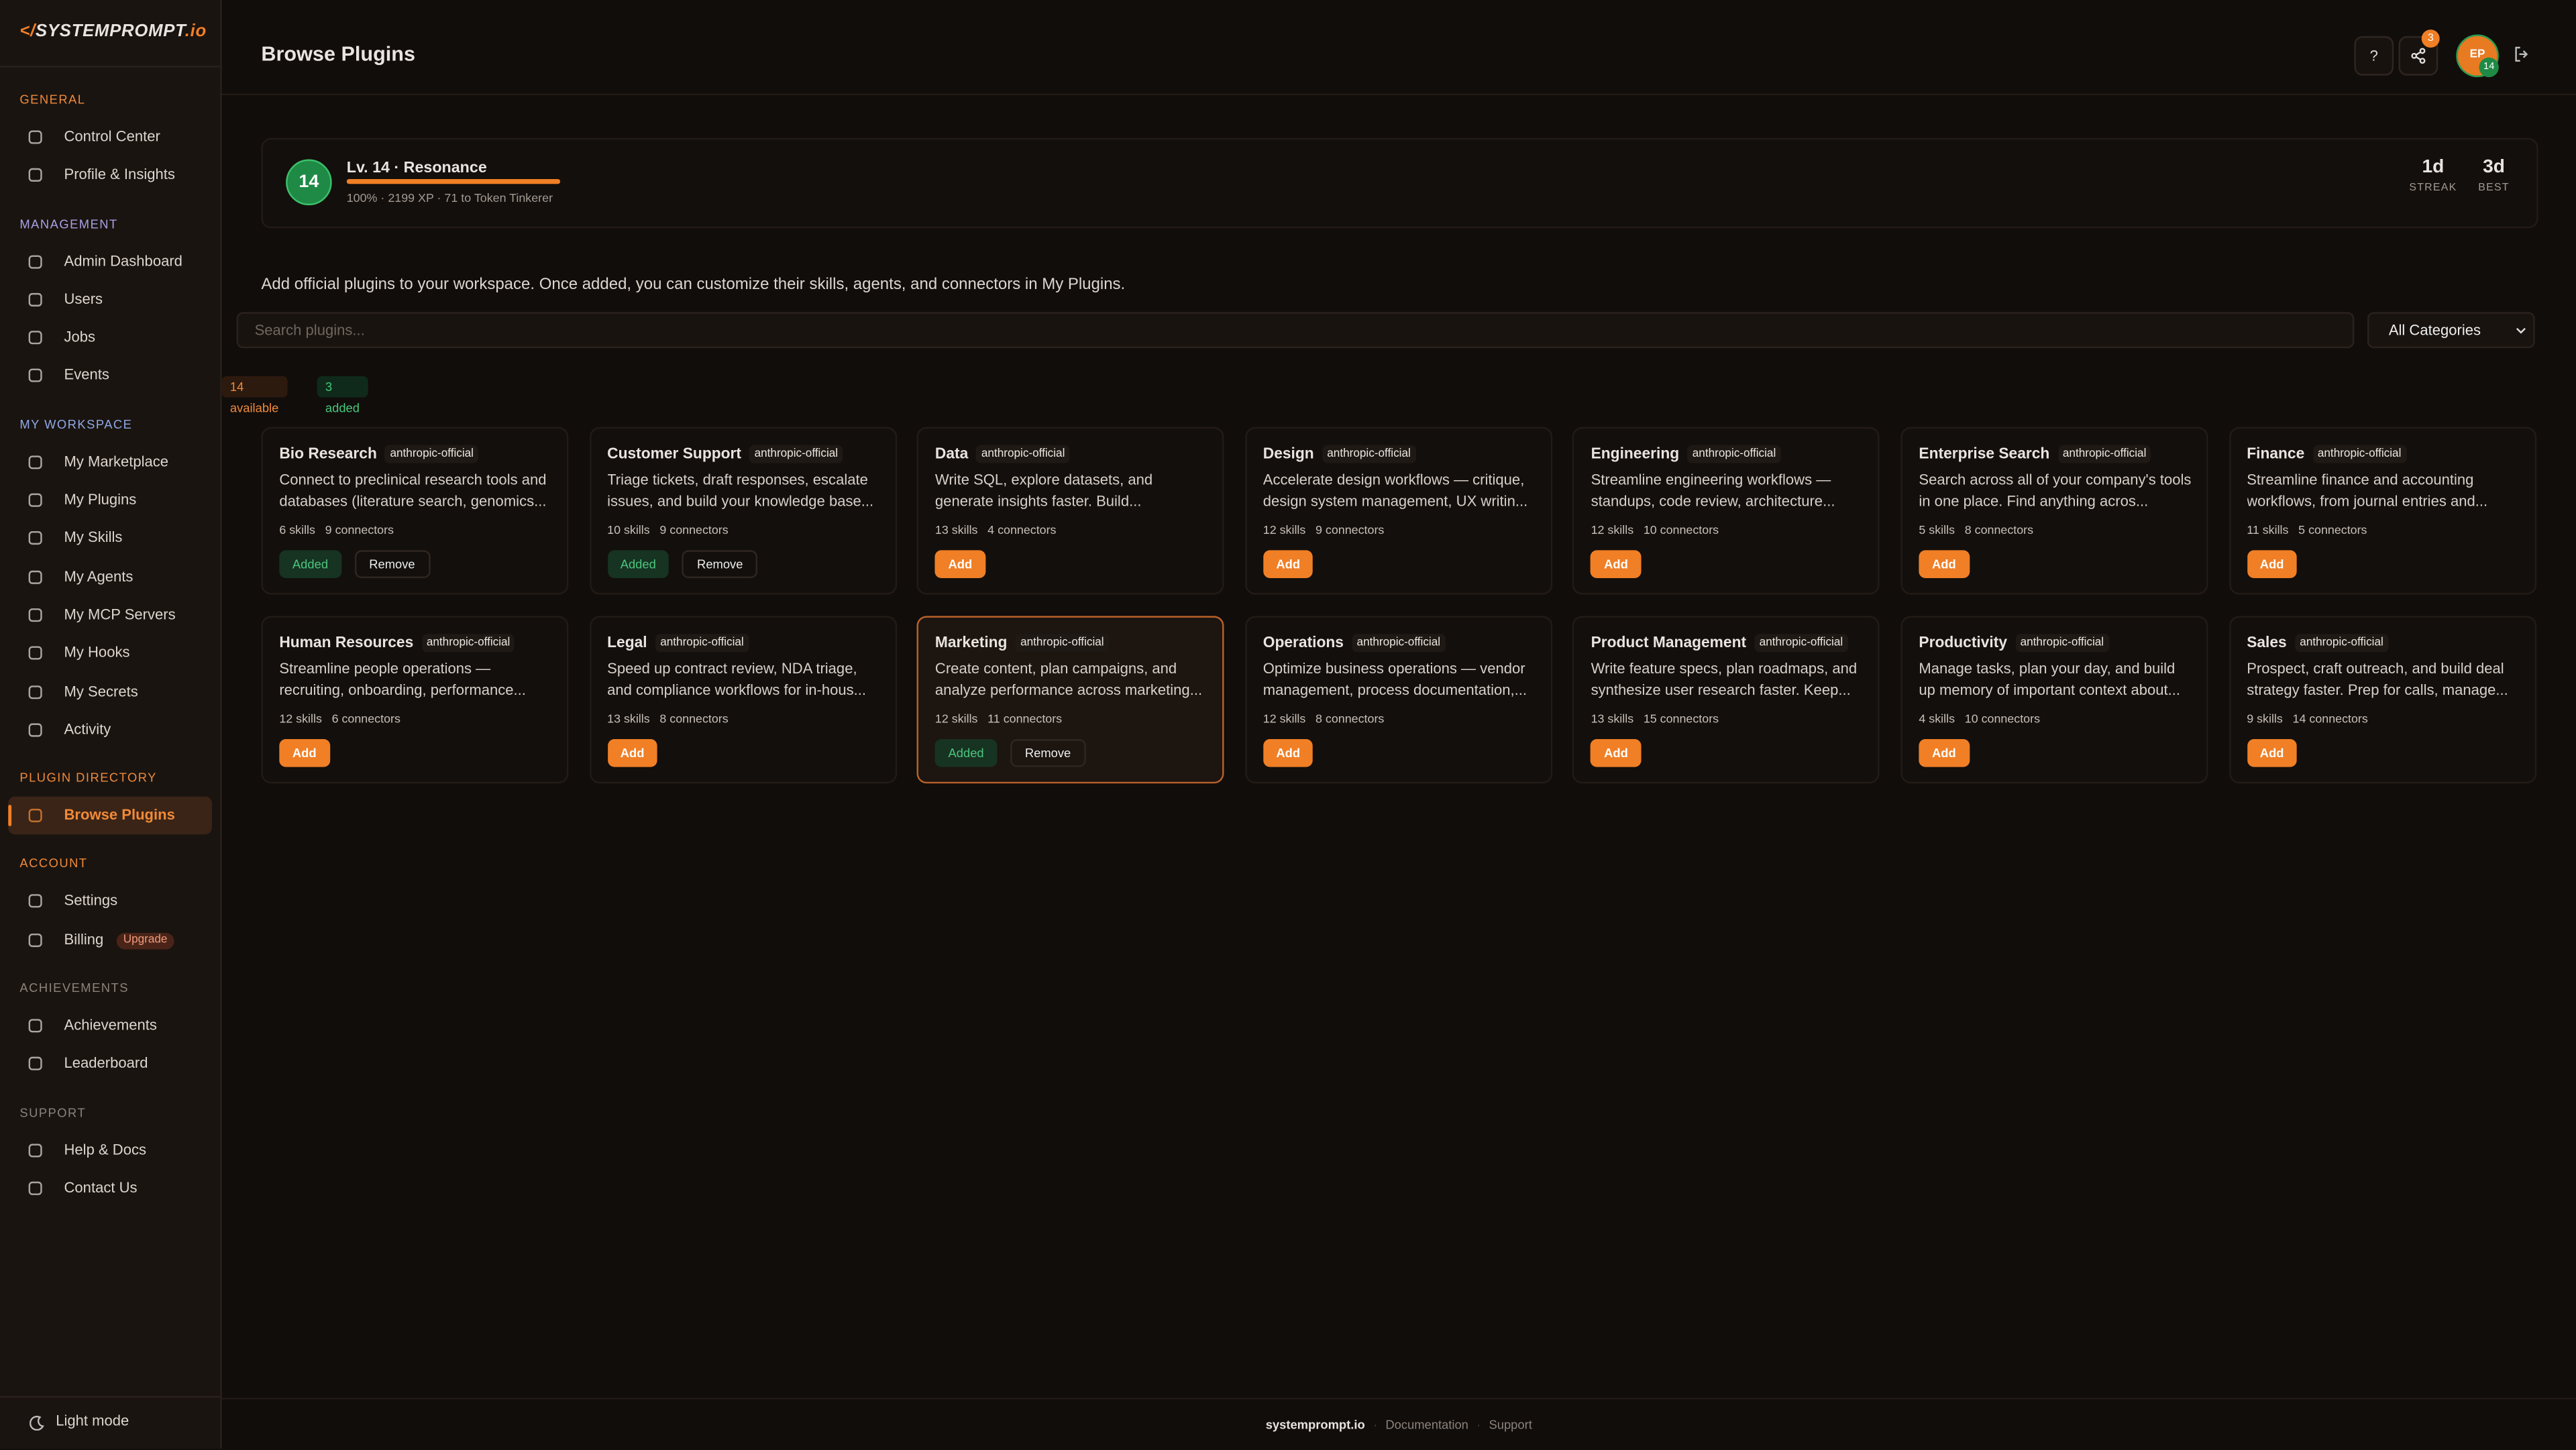 This screenshot has height=1450, width=2576. Describe the element at coordinates (2489, 67) in the screenshot. I see `avatar-level: 14` at that location.